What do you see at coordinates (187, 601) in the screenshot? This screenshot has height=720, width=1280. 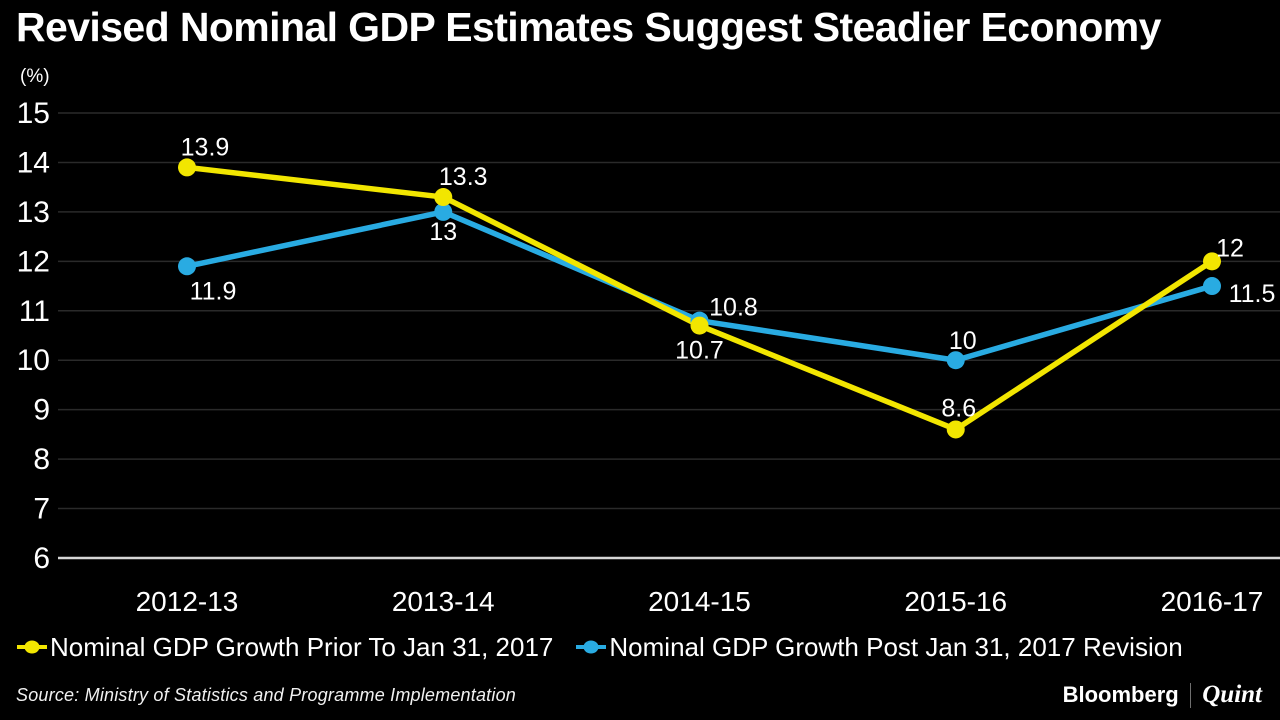 I see `x-tick-label: 2012-13` at bounding box center [187, 601].